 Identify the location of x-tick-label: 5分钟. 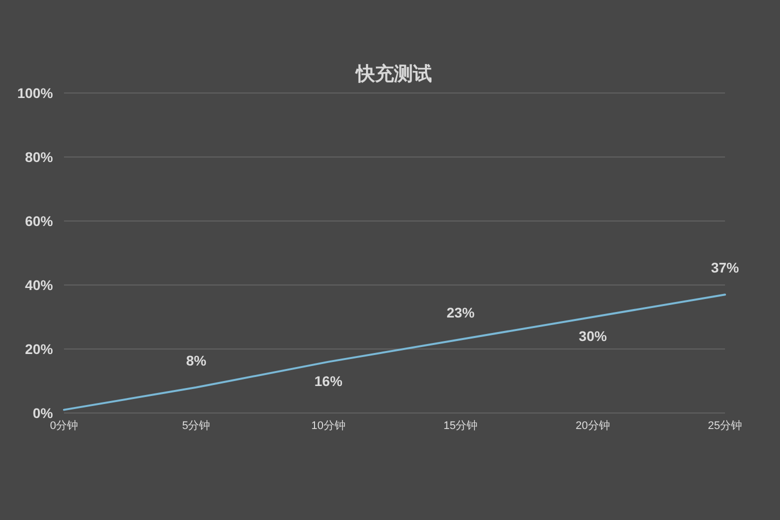
(196, 426).